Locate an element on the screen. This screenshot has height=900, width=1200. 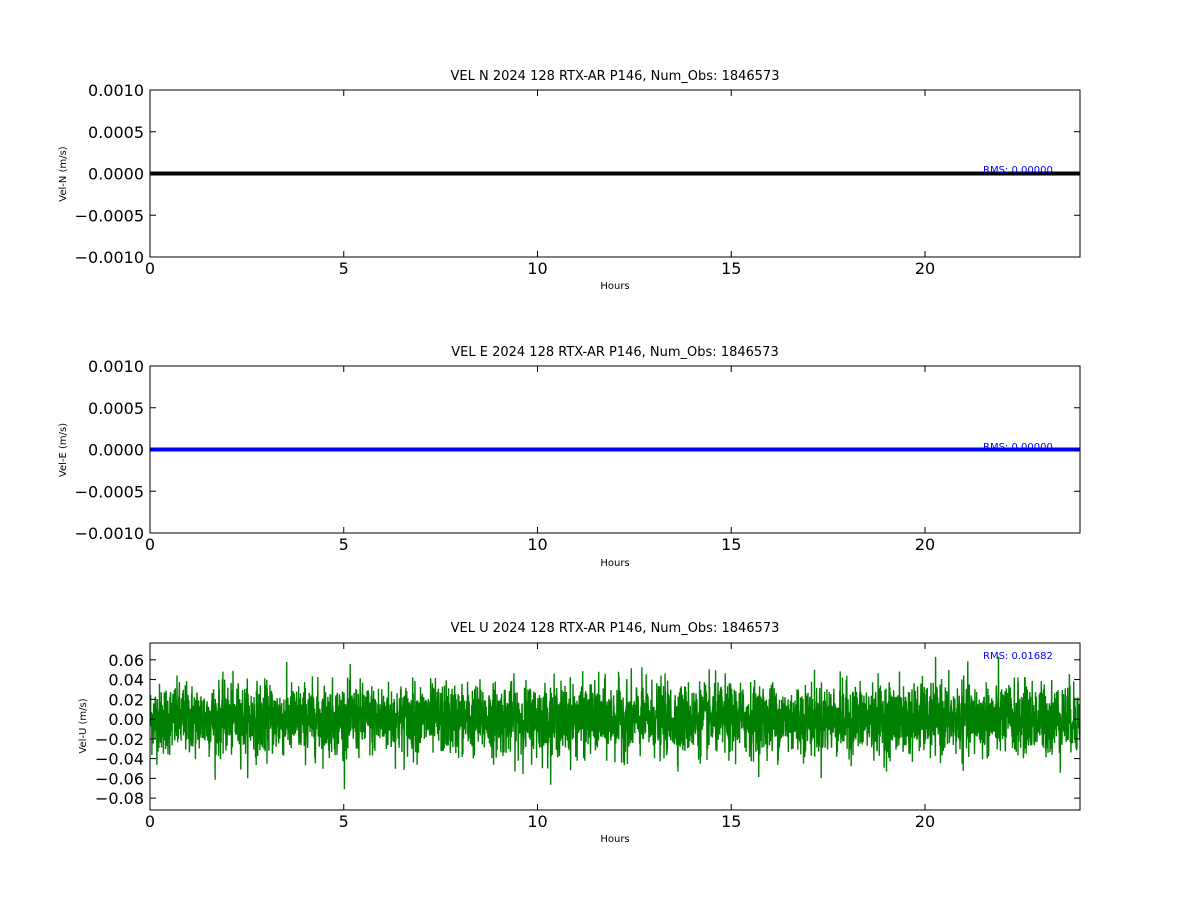
y-tick-label: 0.06 is located at coordinates (126, 660).